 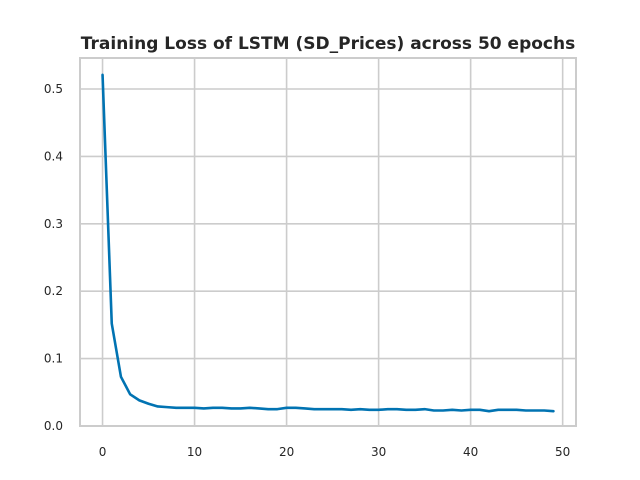 I want to click on x-tick-label: 30, so click(x=378, y=452).